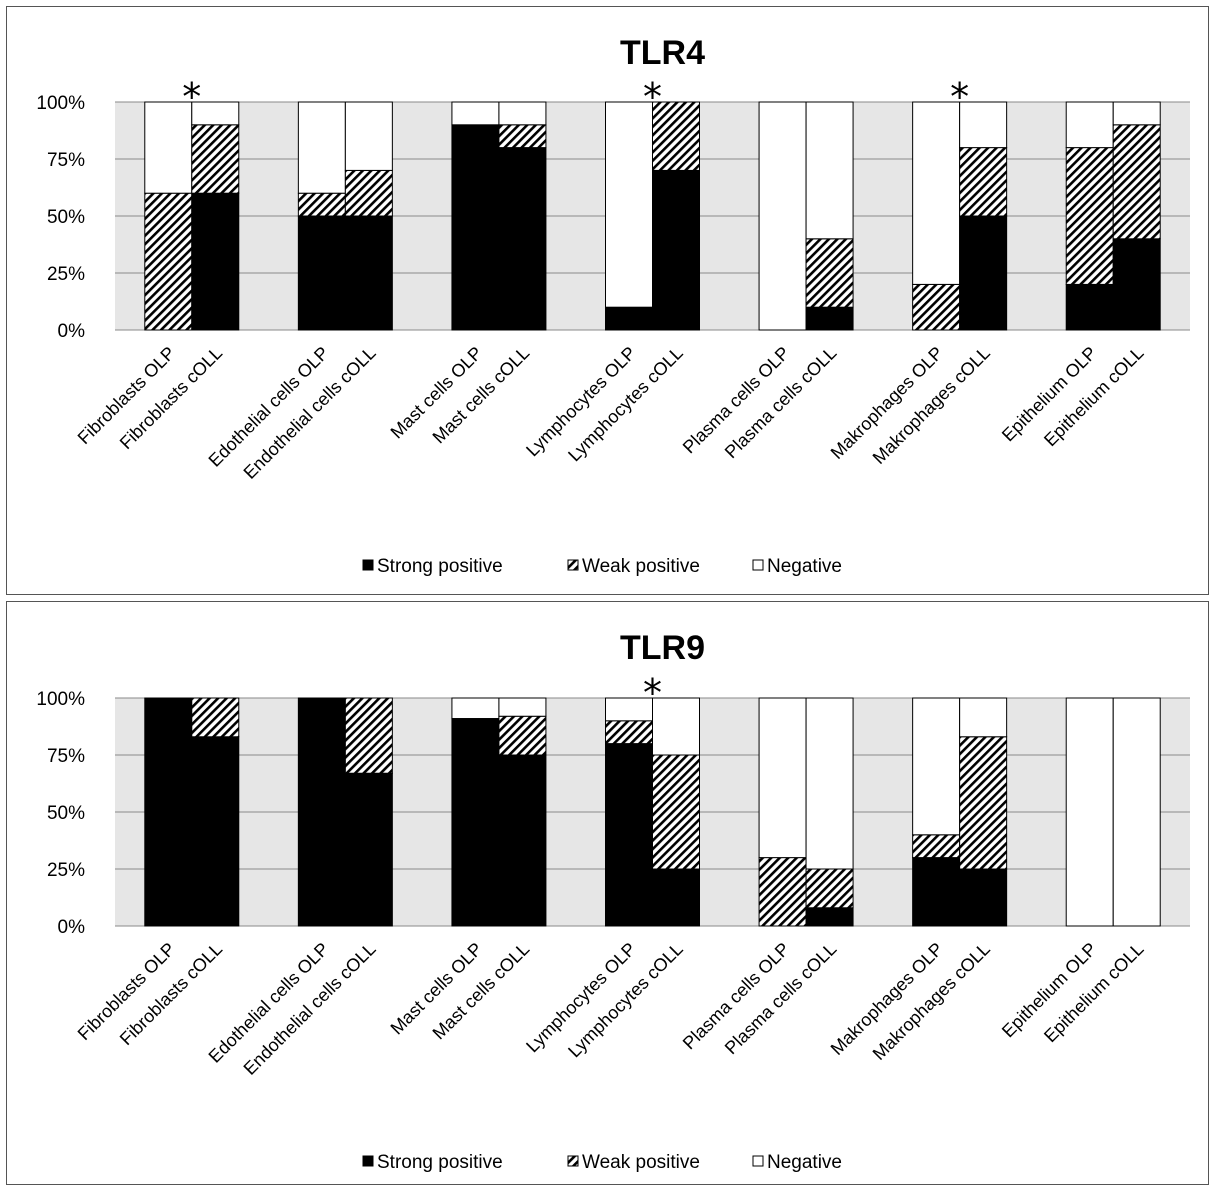 The image size is (1215, 1189). Describe the element at coordinates (1136, 284) in the screenshot. I see `bar-strong-positive-epithelium-coll` at that location.